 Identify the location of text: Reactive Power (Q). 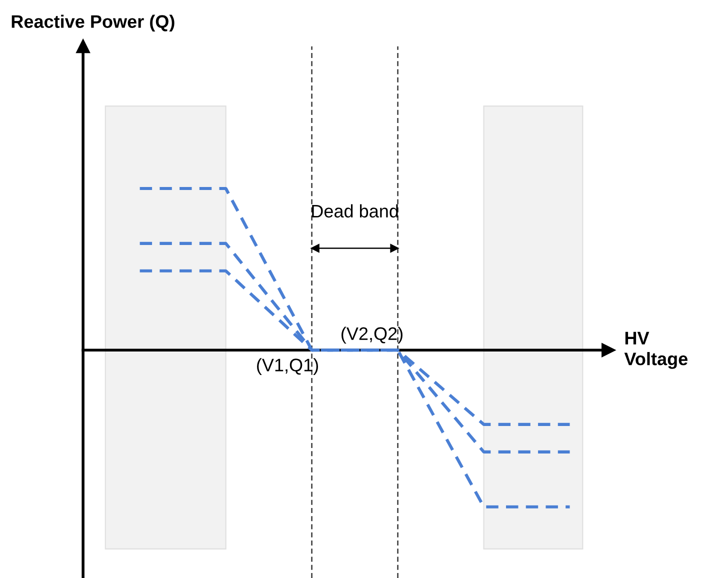
(93, 23).